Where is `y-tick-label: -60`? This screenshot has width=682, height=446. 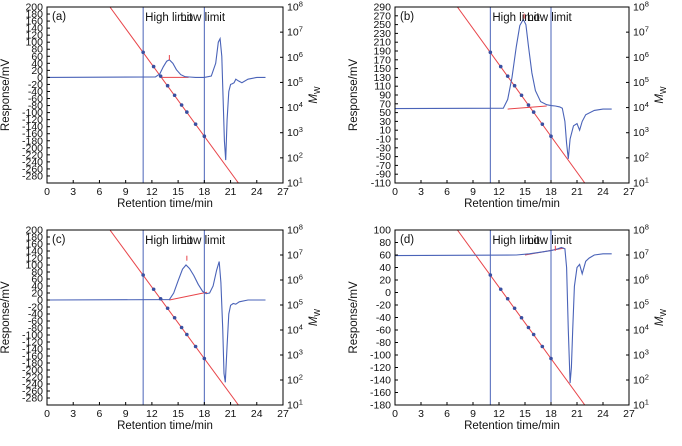 y-tick-label: -60 is located at coordinates (35, 99).